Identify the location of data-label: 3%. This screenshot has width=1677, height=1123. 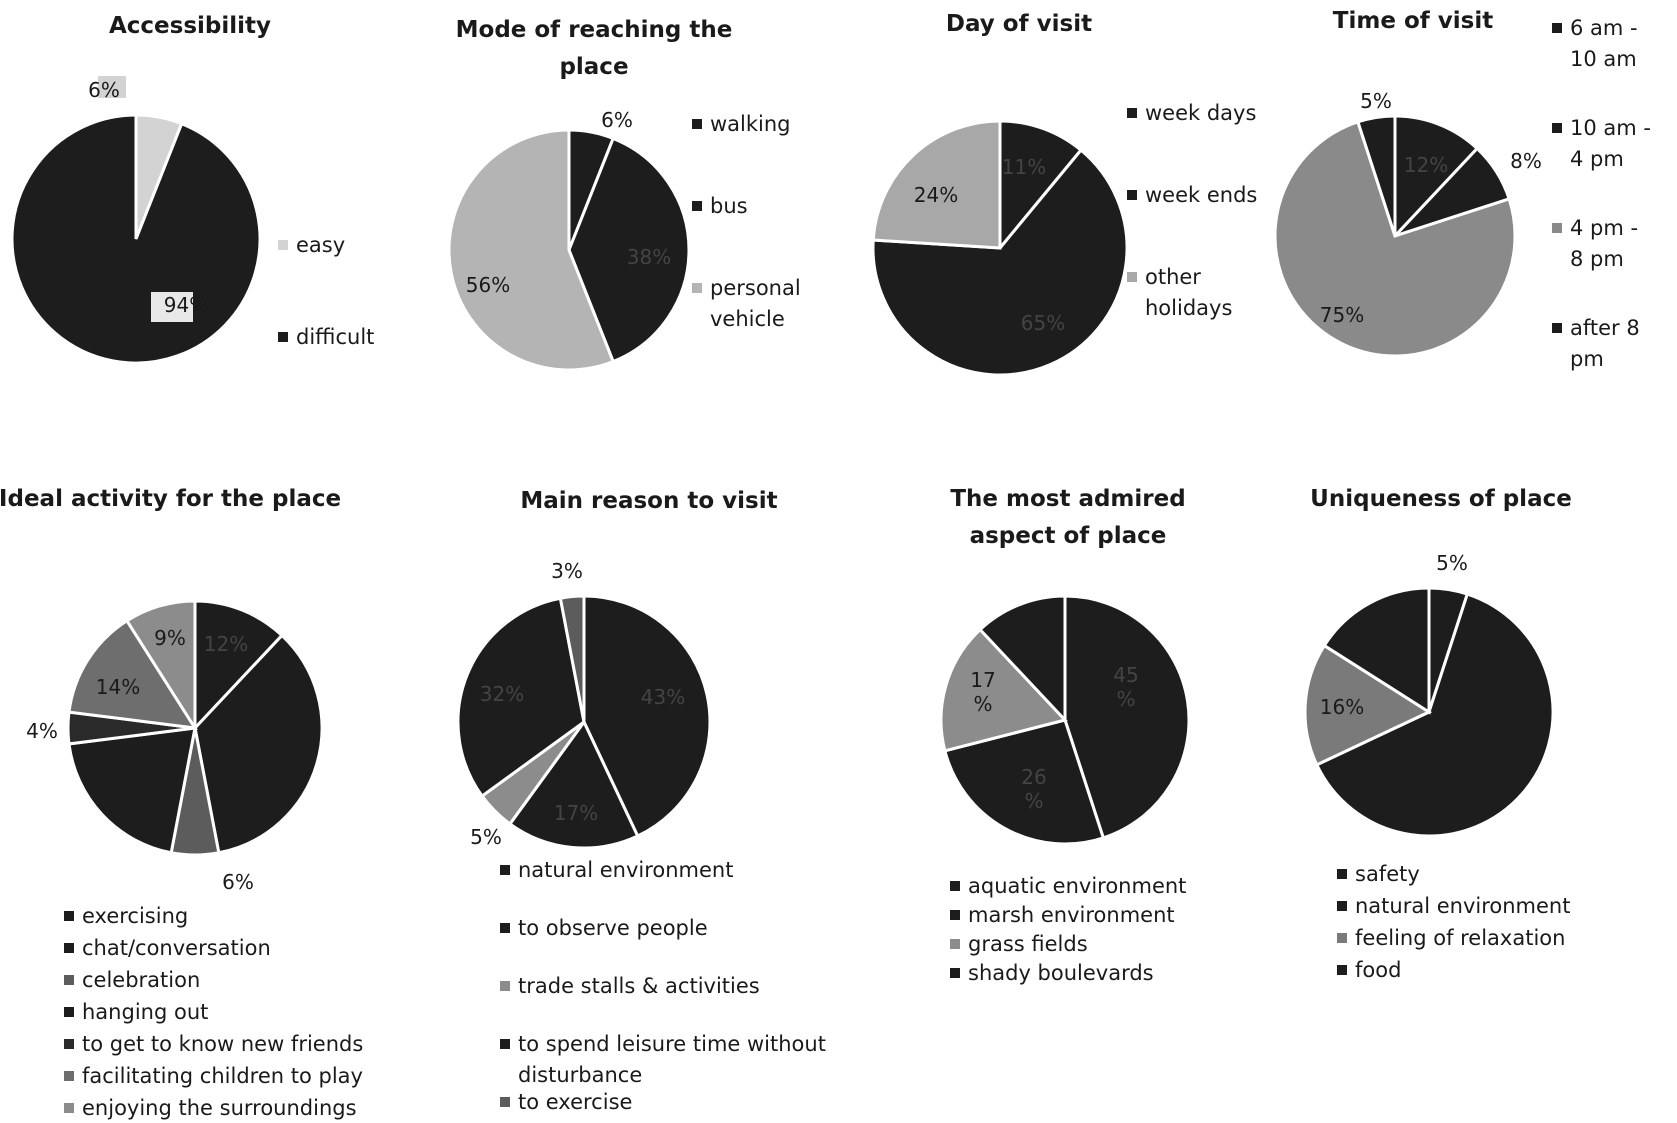
(567, 571).